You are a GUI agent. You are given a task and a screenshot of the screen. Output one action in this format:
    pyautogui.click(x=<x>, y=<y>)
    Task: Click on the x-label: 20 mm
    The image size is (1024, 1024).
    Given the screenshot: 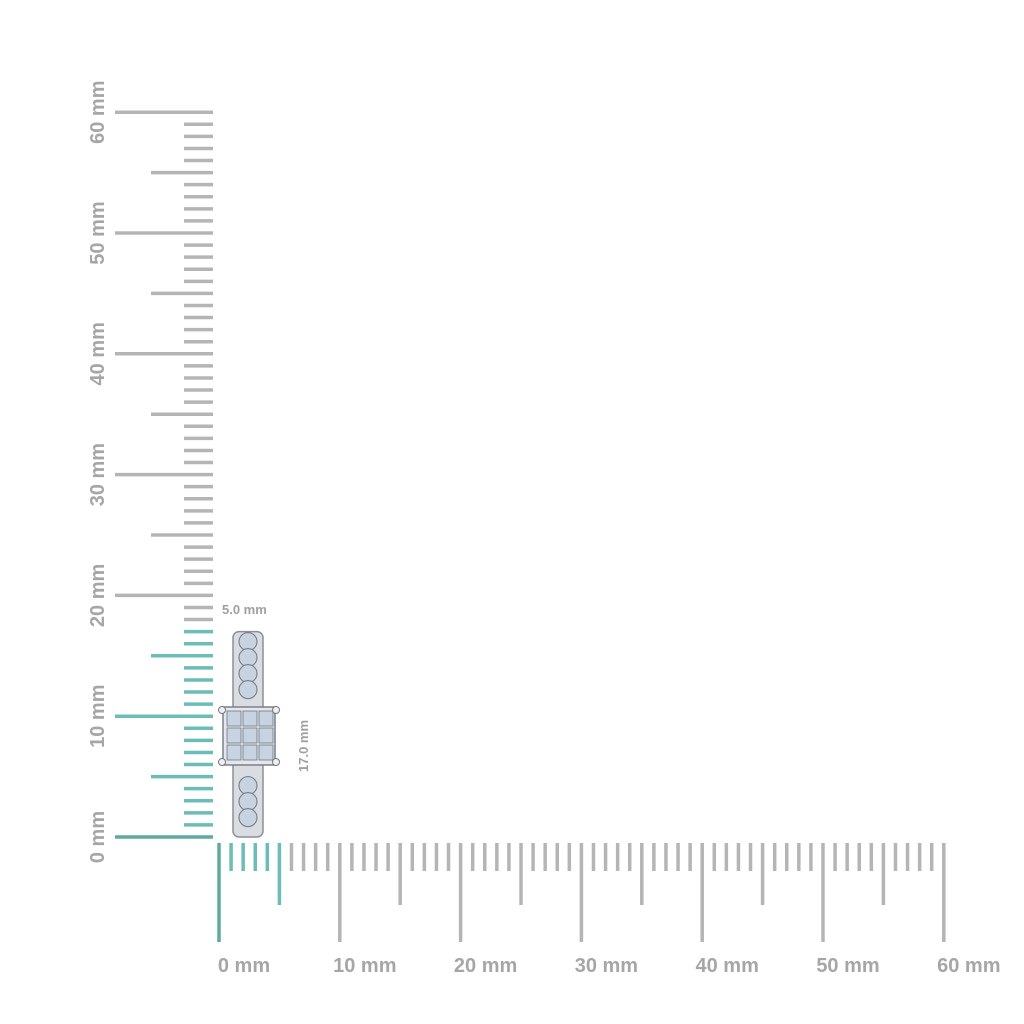 What is the action you would take?
    pyautogui.click(x=485, y=966)
    